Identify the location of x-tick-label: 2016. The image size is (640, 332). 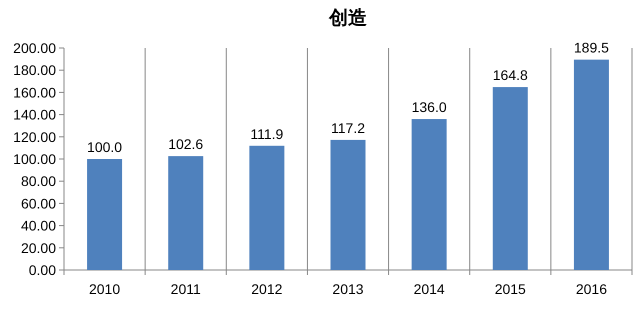
(592, 289).